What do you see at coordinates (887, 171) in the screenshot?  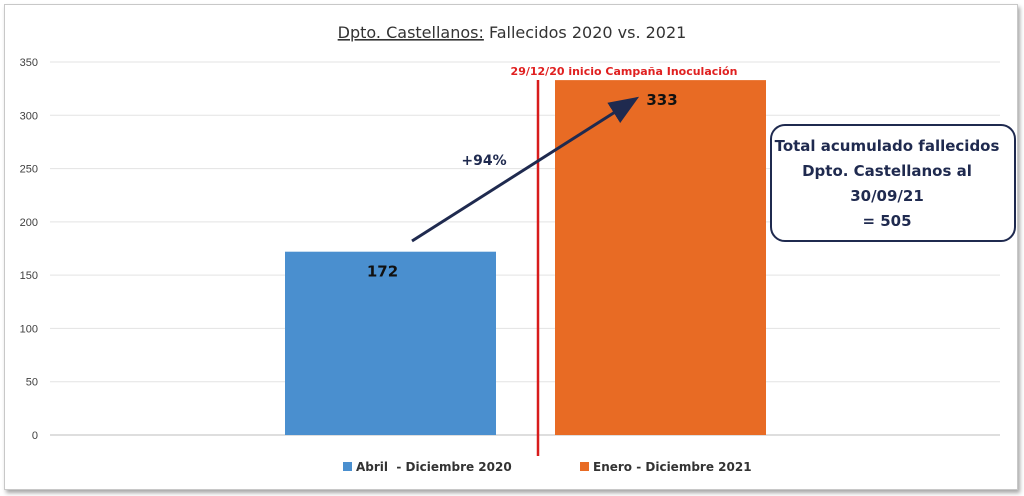 I see `total-box-line-2: Dpto. Castellanos al` at bounding box center [887, 171].